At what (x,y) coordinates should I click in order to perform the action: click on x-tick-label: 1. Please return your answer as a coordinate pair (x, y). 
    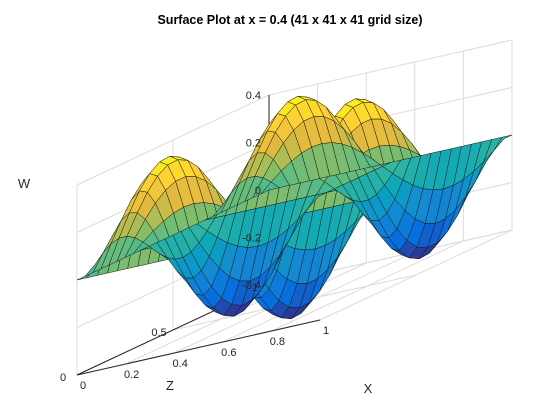
    Looking at the image, I should click on (326, 331).